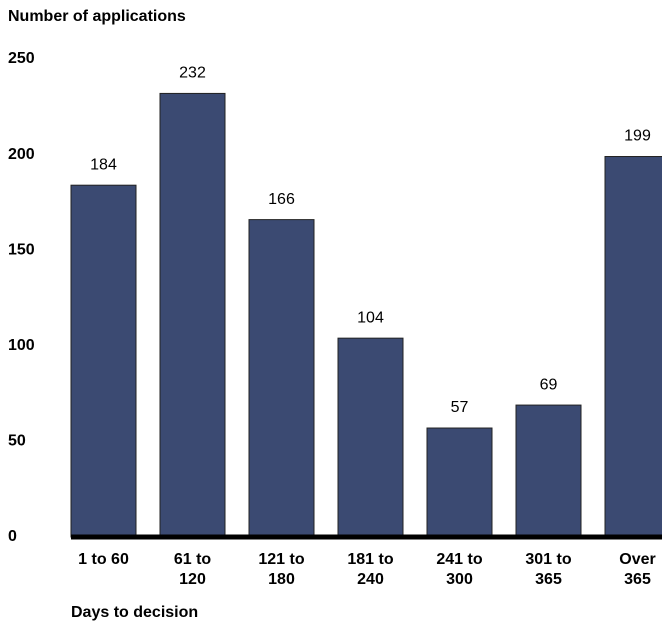 The width and height of the screenshot is (662, 626). What do you see at coordinates (103, 164) in the screenshot?
I see `value-label: 184` at bounding box center [103, 164].